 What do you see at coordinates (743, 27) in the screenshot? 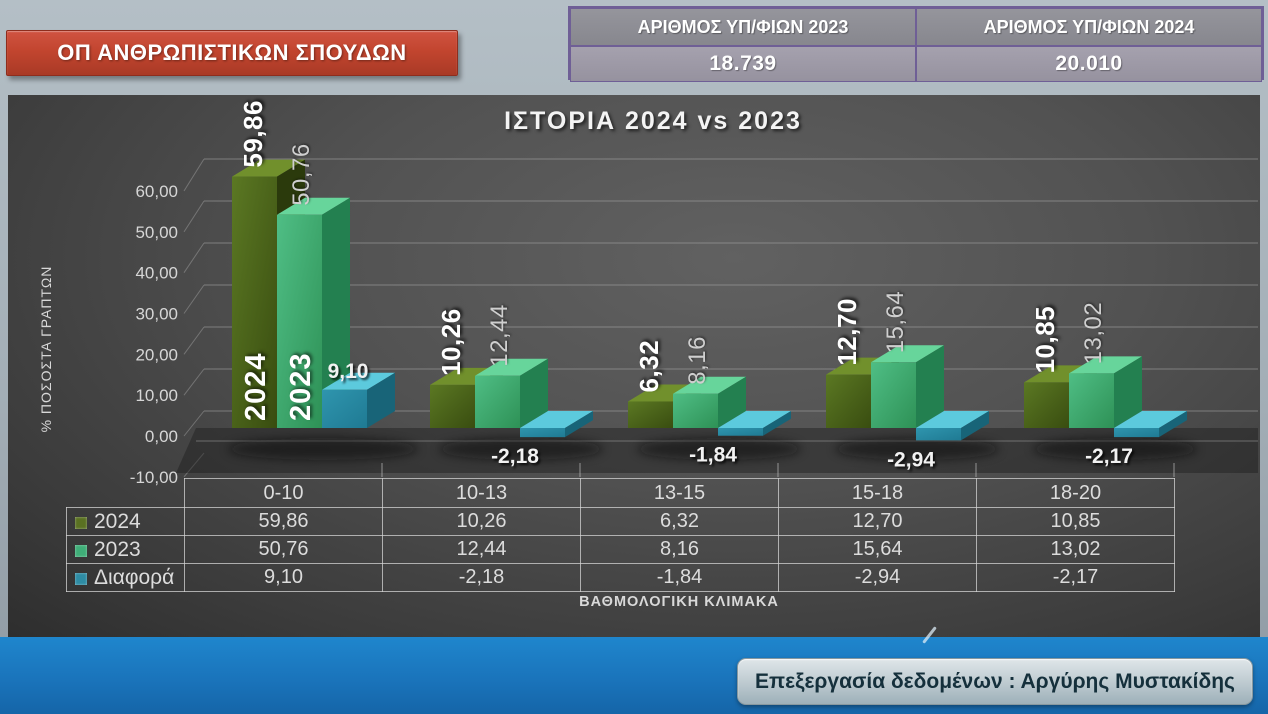
I see `candidates-2023-header: ΑΡΙΘΜΟΣ ΥΠ/ΦΙΩΝ 2023` at bounding box center [743, 27].